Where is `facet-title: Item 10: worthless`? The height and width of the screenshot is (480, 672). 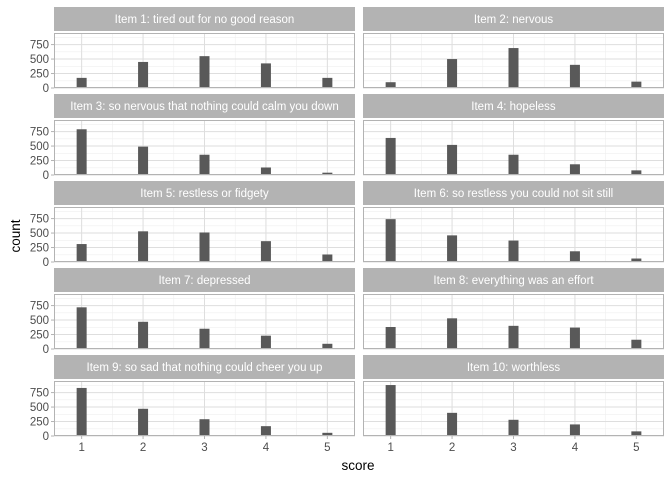 facet-title: Item 10: worthless is located at coordinates (514, 368).